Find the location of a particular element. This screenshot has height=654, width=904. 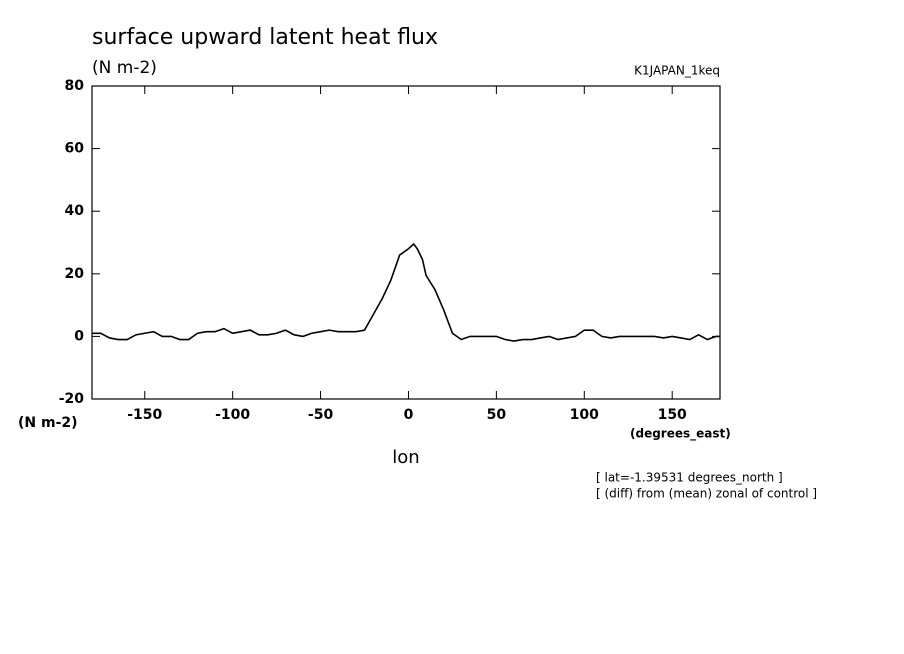

x-tick-label: -50 is located at coordinates (321, 415).